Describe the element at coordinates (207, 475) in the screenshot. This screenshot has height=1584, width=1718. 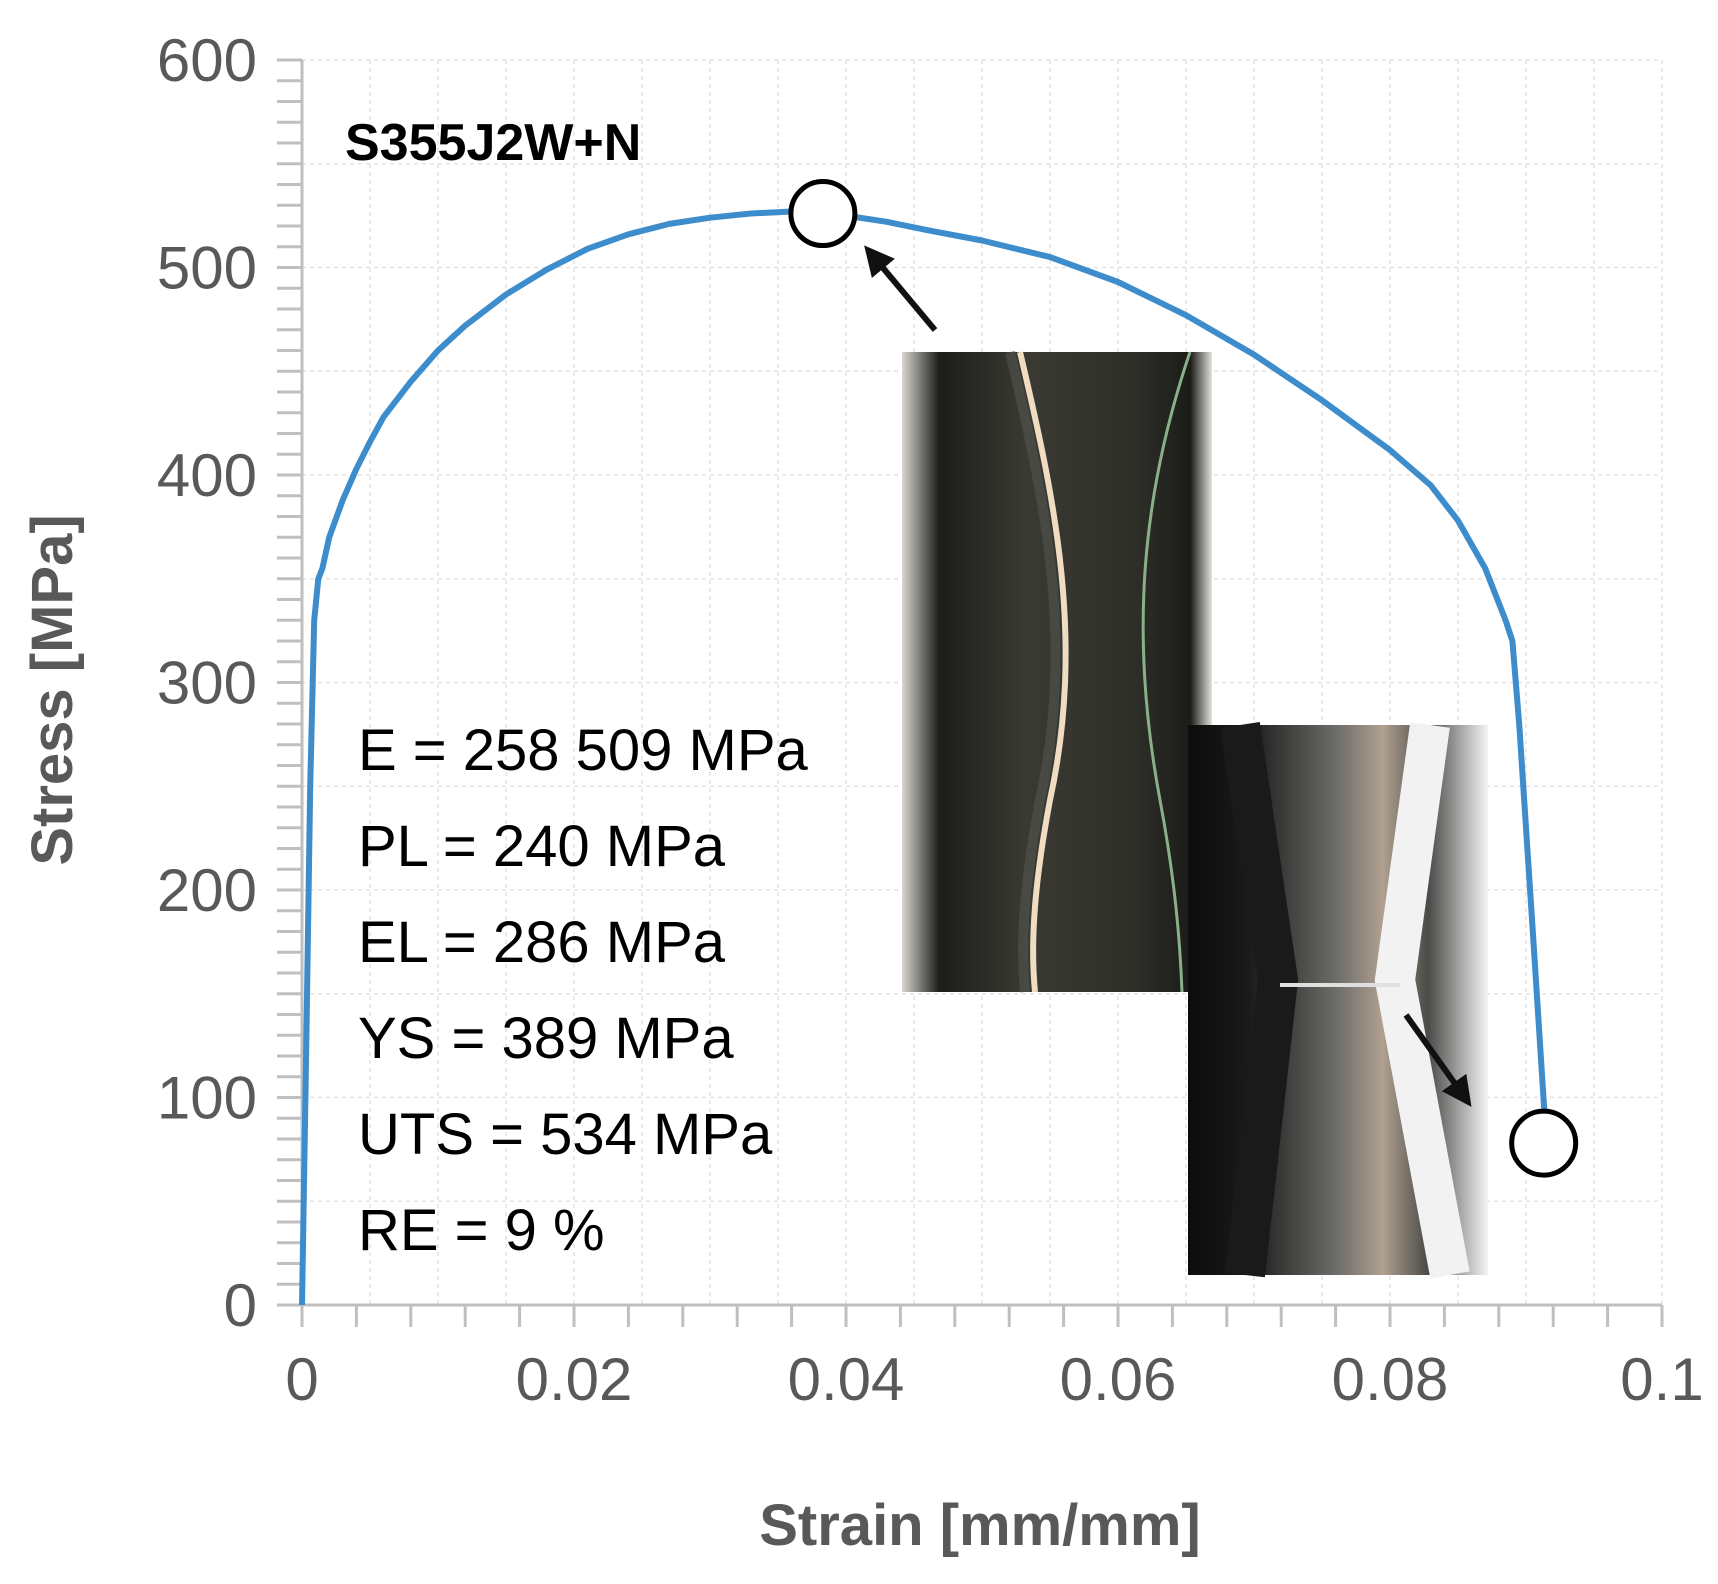
I see `y-tick-label: 400` at that location.